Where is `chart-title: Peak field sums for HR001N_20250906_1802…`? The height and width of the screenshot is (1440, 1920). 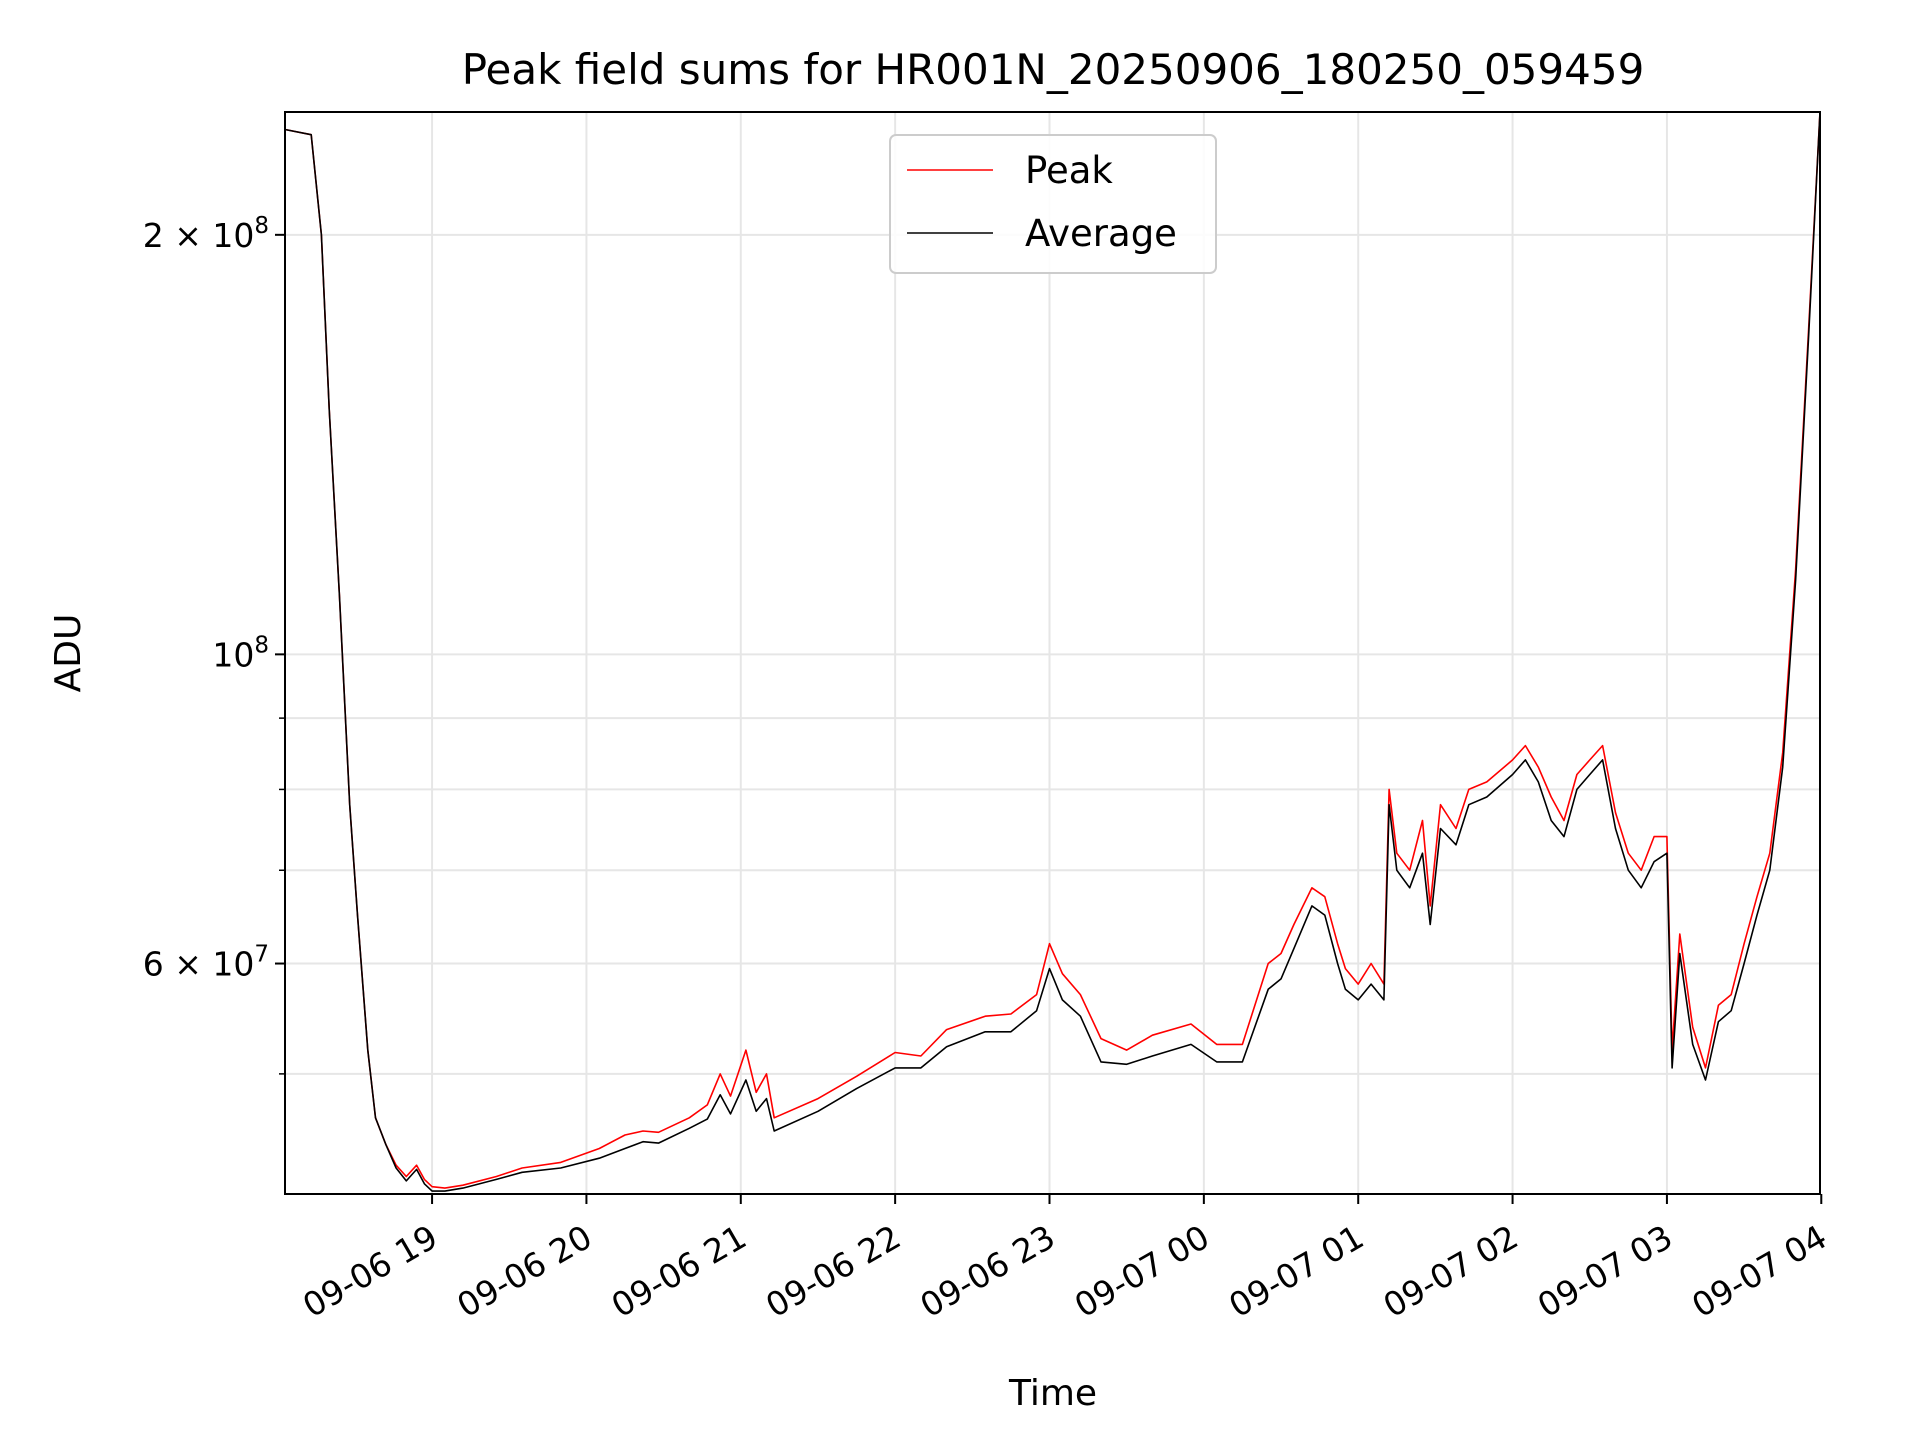
chart-title: Peak field sums for HR001N_20250906_1802… is located at coordinates (1053, 69).